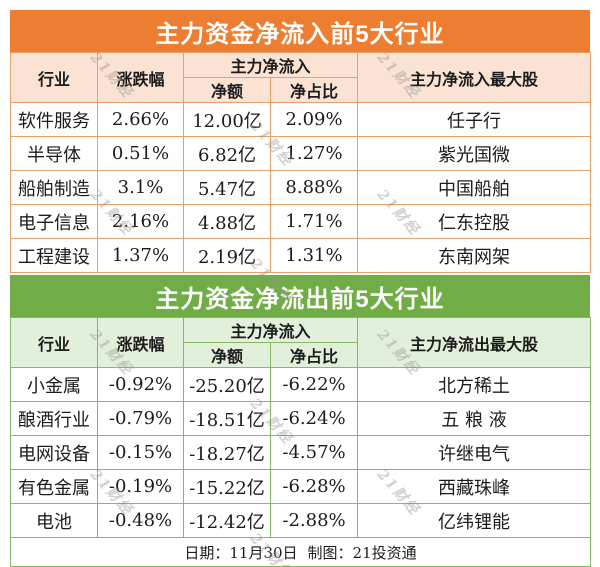 The height and width of the screenshot is (567, 600). Describe the element at coordinates (54, 255) in the screenshot. I see `cell-industry: 工程建设` at that location.